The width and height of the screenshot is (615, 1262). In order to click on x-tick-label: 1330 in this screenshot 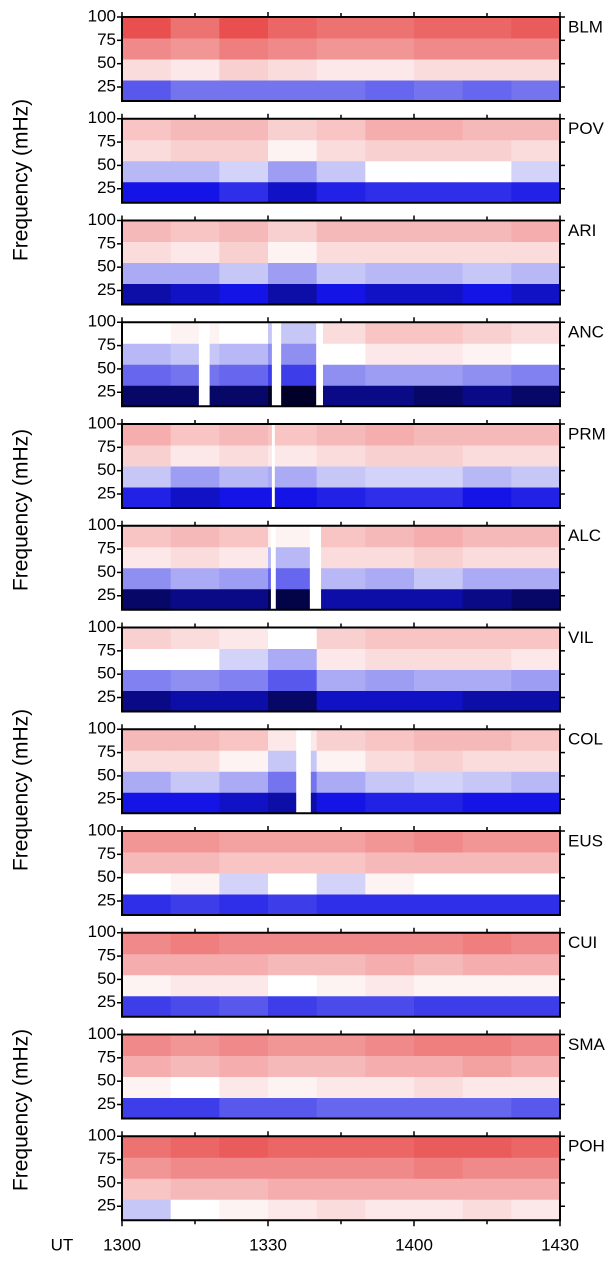, I will do `click(268, 1244)`.